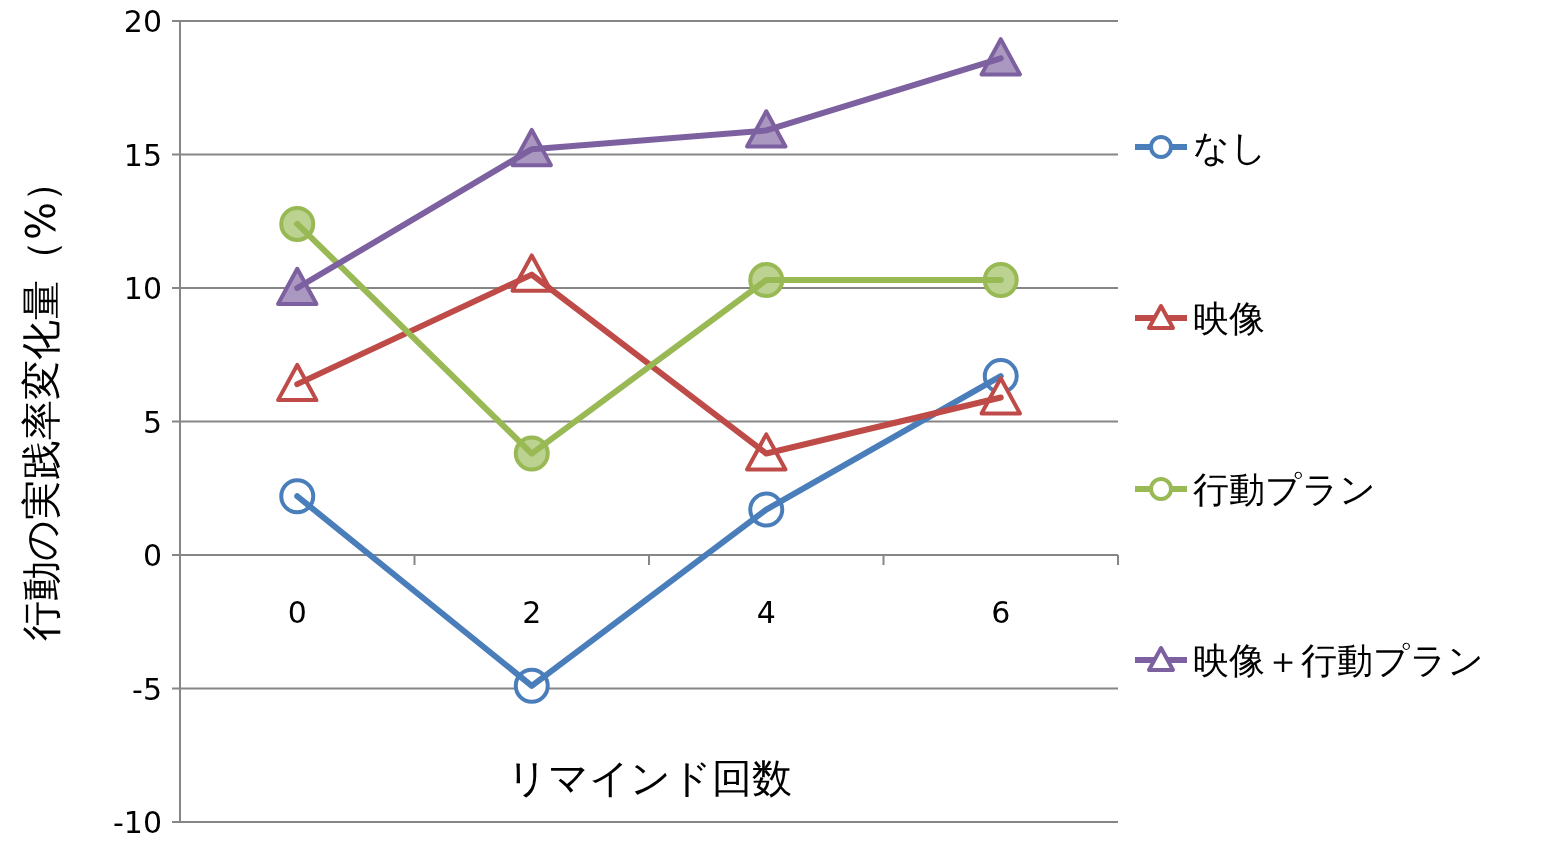 This screenshot has height=845, width=1563. Describe the element at coordinates (147, 689) in the screenshot. I see `y-tick-label: -5` at that location.